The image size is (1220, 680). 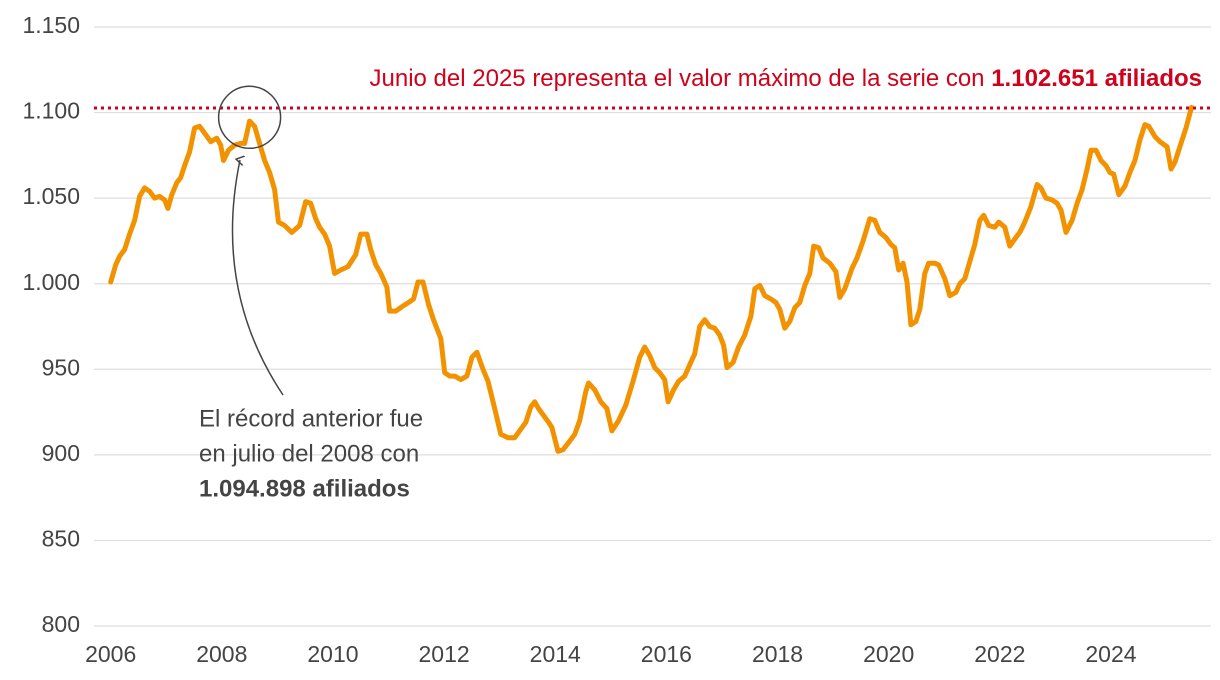 I want to click on x-tick-label: 2016, so click(x=666, y=654).